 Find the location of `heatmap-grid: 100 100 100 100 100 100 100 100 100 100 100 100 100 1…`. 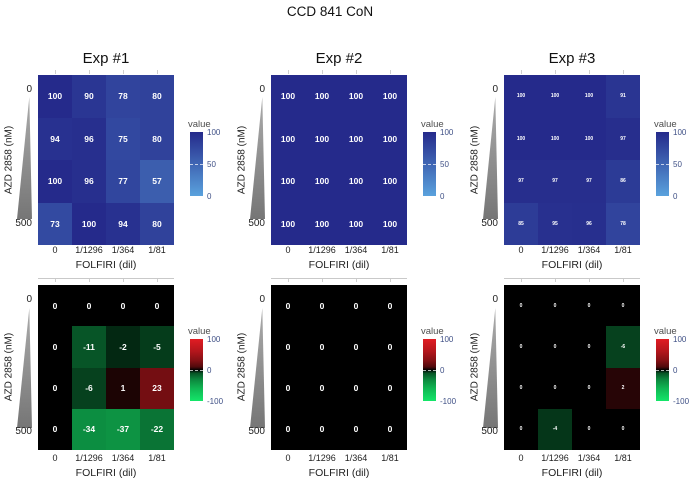

heatmap-grid: 100 100 100 100 100 100 100 100 100 100 100 100 100 1… is located at coordinates (339, 157).